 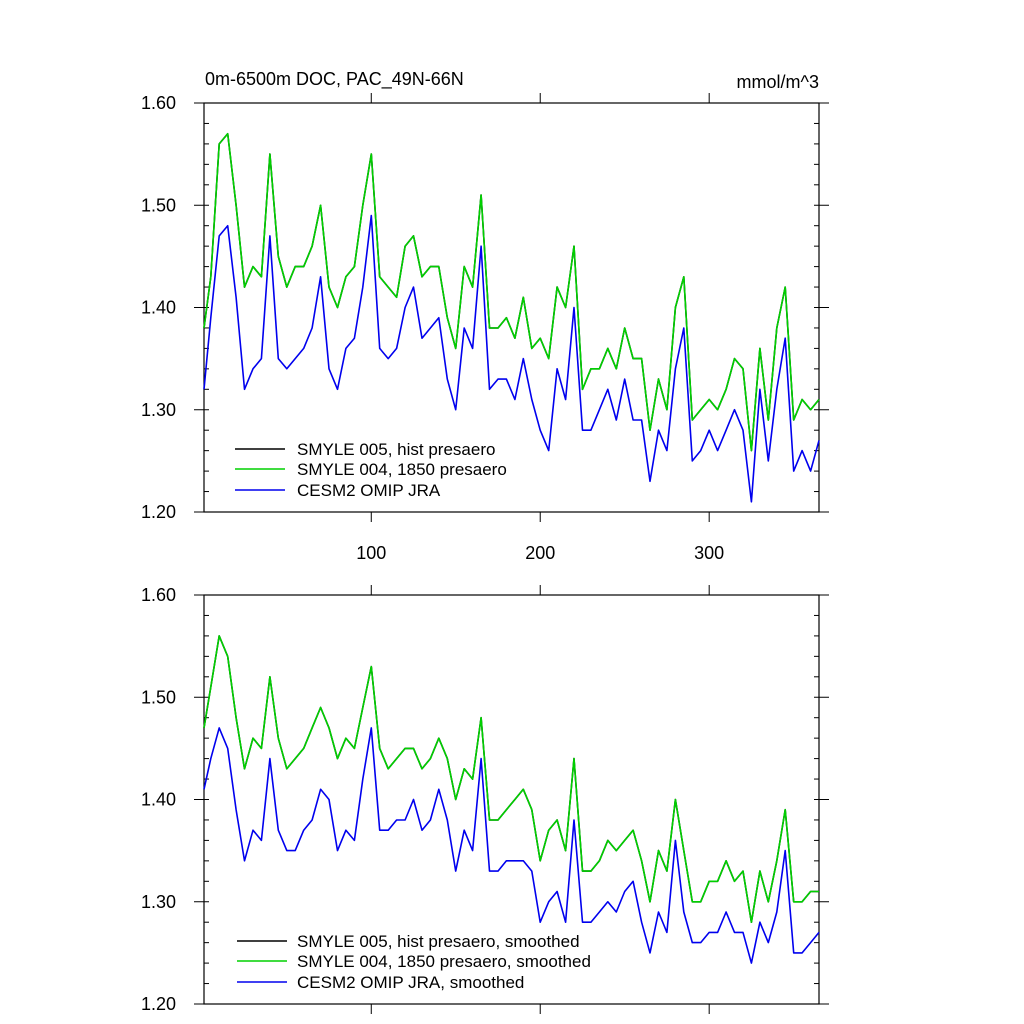 I want to click on legend-label-smyle-005-smoothed: SMYLE 005, hist presaero, smoothed, so click(x=438, y=941).